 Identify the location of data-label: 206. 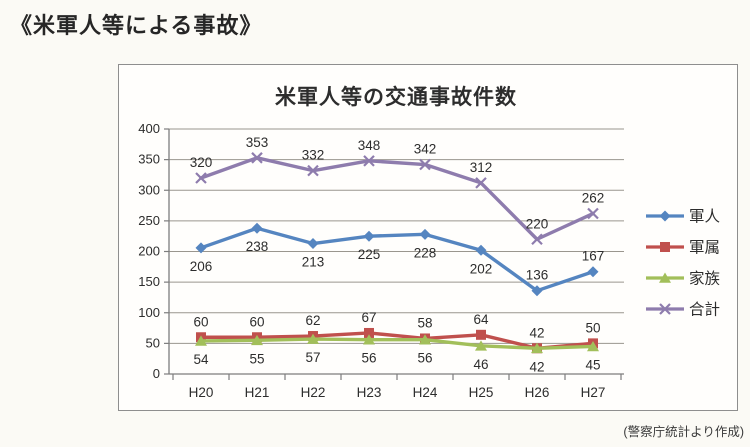
(201, 266).